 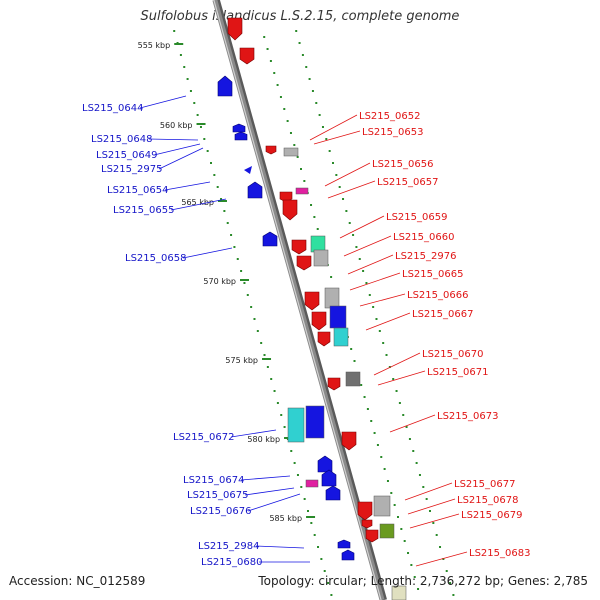 What do you see at coordinates (154, 45) in the screenshot?
I see `scale-tick-label: 555 kbp` at bounding box center [154, 45].